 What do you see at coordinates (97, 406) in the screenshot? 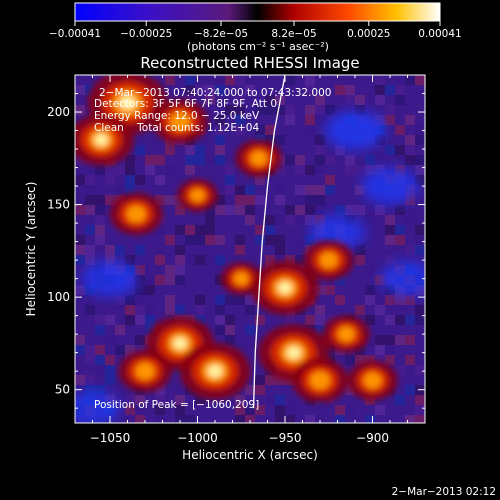
I see `cold-spot` at bounding box center [97, 406].